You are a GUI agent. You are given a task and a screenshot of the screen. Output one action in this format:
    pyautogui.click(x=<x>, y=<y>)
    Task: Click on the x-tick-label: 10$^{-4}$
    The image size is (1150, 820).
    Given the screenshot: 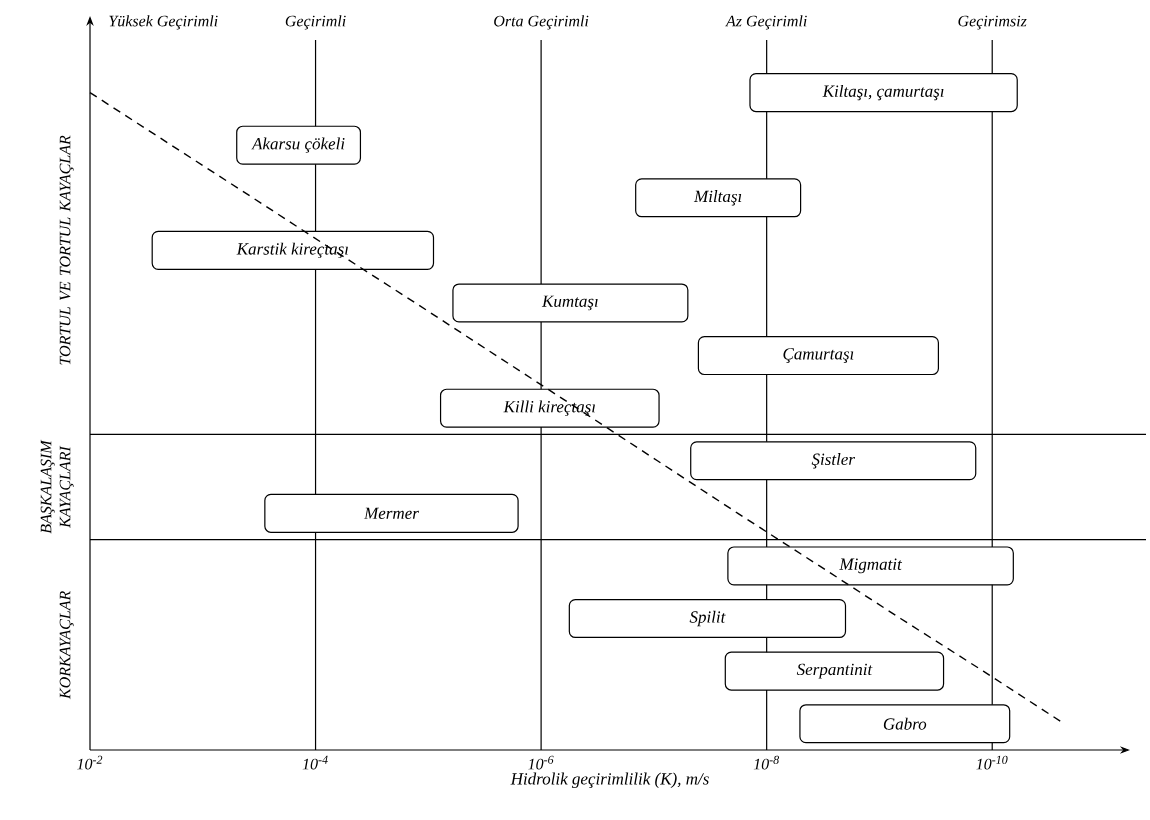 What is the action you would take?
    pyautogui.click(x=315, y=762)
    